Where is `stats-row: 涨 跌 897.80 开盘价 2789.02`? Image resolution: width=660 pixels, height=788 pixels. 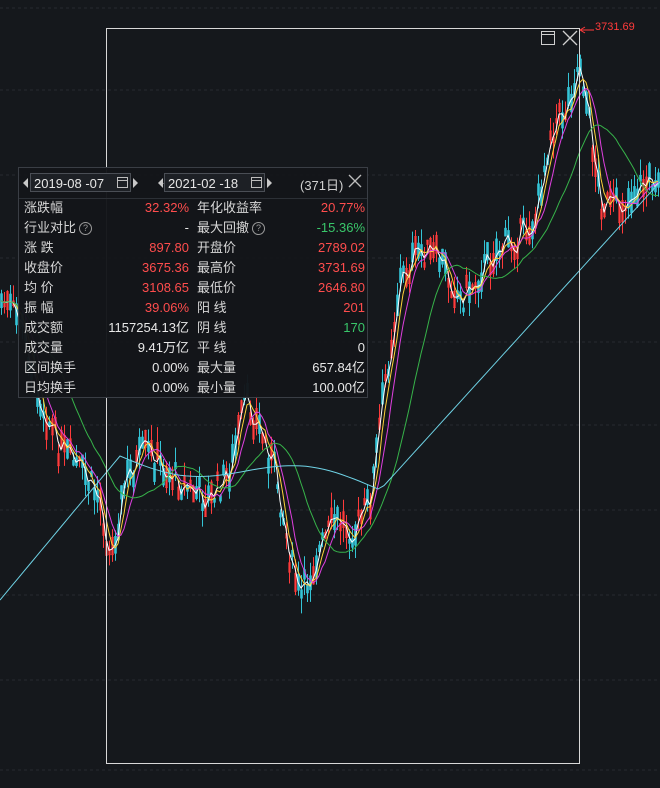
stats-row: 涨 跌 897.80 开盘价 2789.02 is located at coordinates (193, 248).